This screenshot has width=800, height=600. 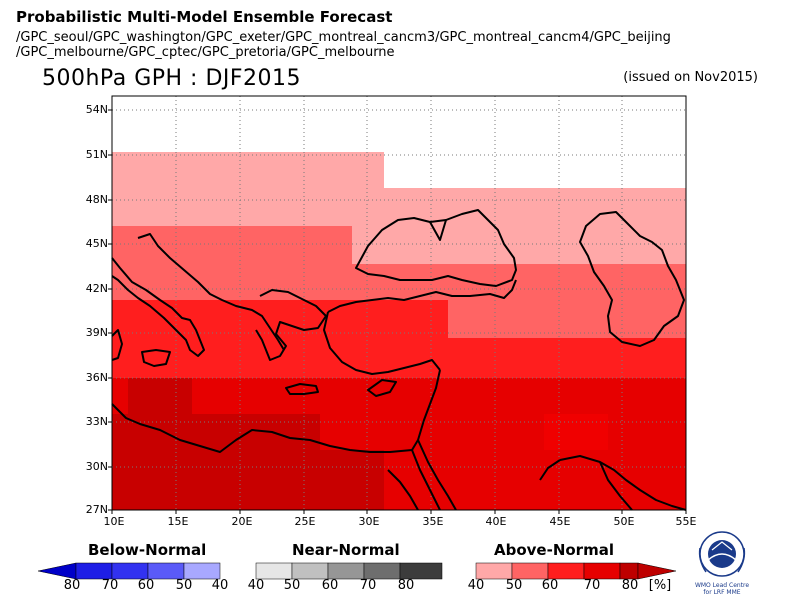 I want to click on lat-label: 45N, so click(x=96, y=243).